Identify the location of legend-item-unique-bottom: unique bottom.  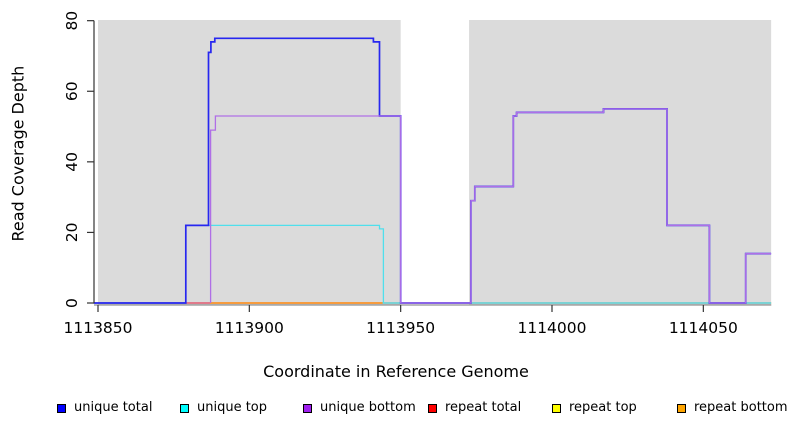
(359, 408).